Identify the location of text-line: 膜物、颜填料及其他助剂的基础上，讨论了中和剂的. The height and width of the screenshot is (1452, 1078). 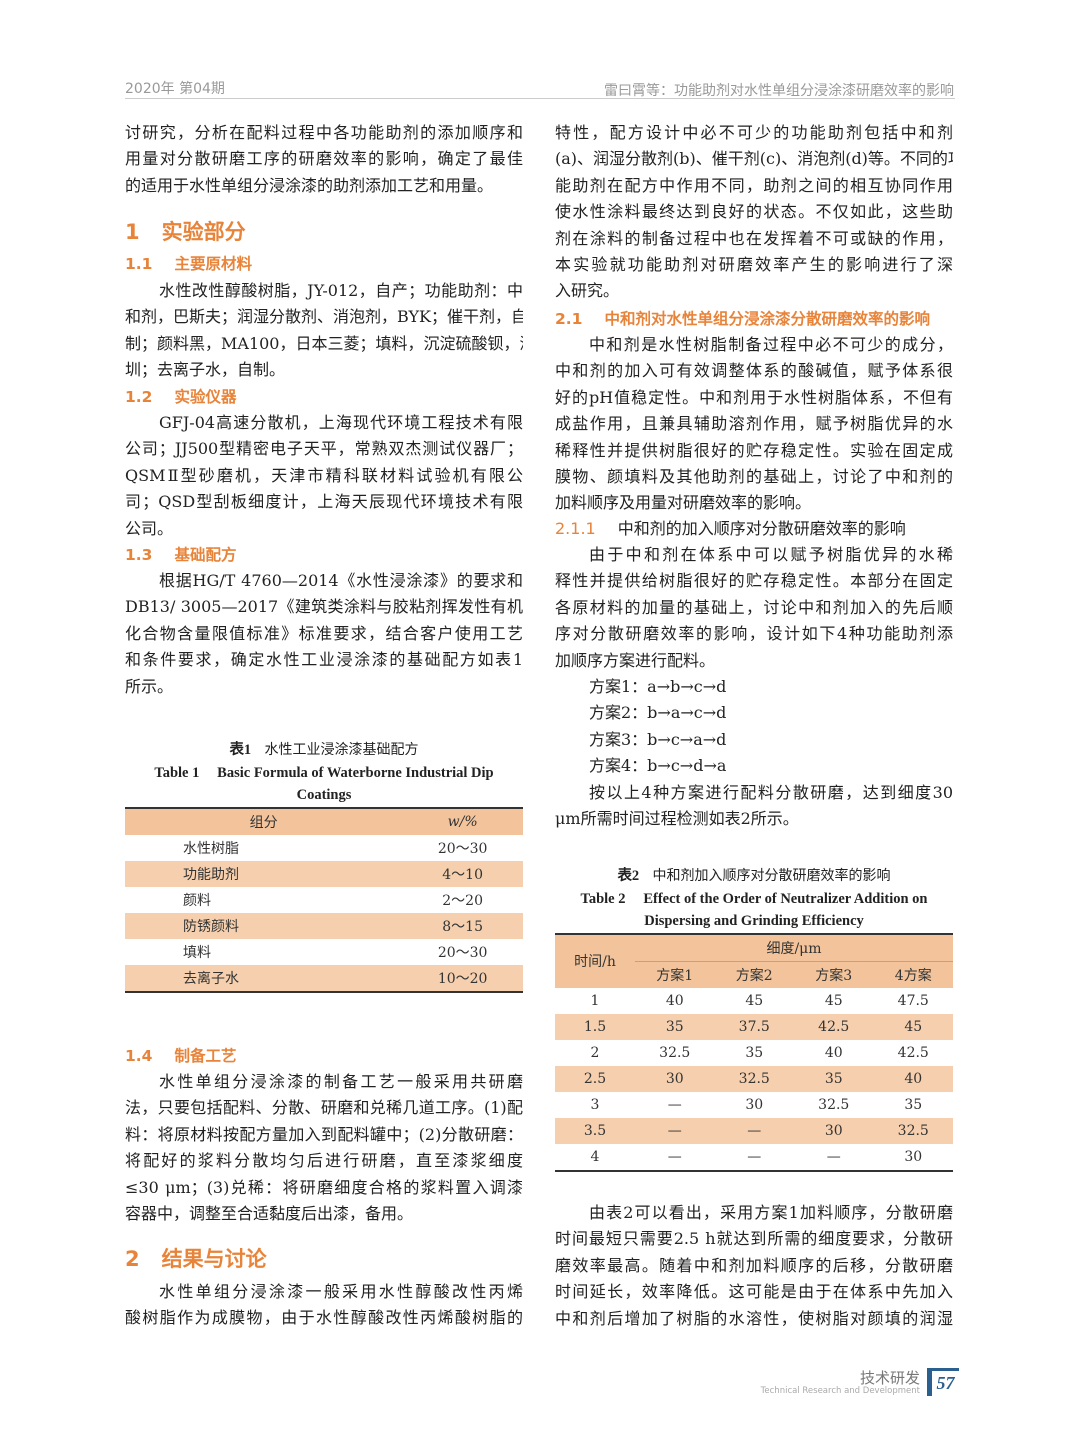
(754, 476).